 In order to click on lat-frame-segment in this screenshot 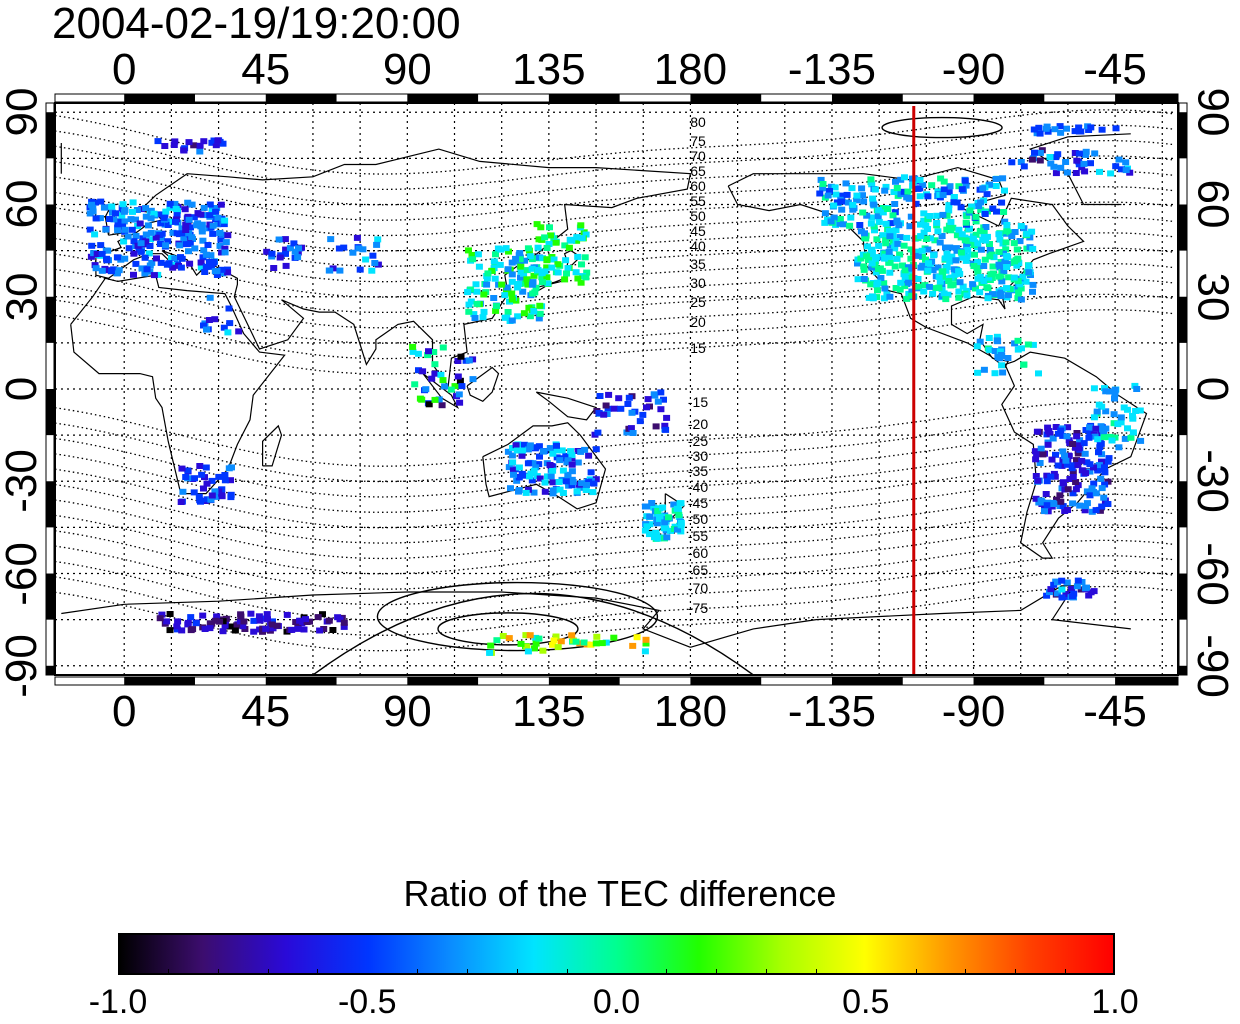, I will do `click(1183, 227)`.